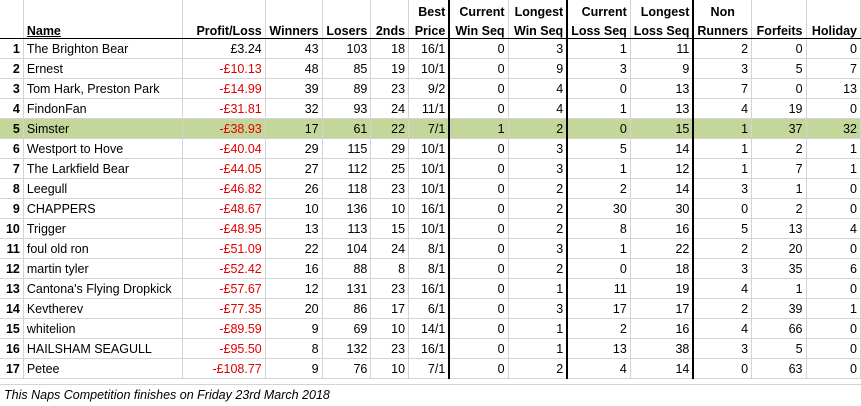 The height and width of the screenshot is (406, 861). What do you see at coordinates (294, 108) in the screenshot?
I see `winners-value: 32` at bounding box center [294, 108].